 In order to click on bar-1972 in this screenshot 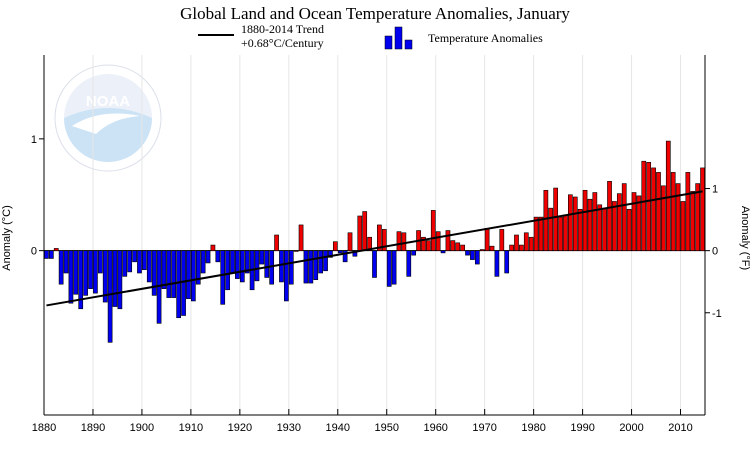, I will do `click(497, 263)`.